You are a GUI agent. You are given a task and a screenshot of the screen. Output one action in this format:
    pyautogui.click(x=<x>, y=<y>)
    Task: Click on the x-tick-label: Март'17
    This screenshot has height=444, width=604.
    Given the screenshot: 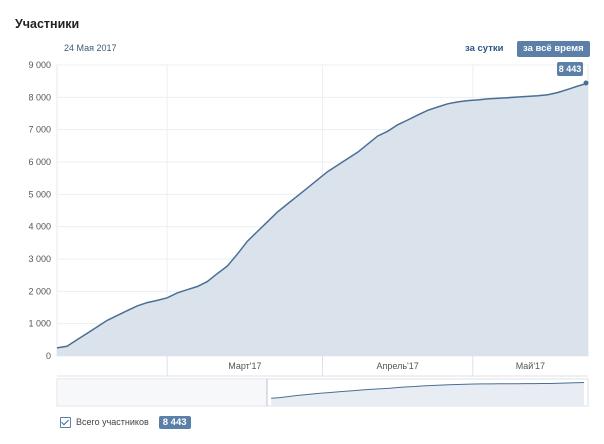 What is the action you would take?
    pyautogui.click(x=244, y=366)
    